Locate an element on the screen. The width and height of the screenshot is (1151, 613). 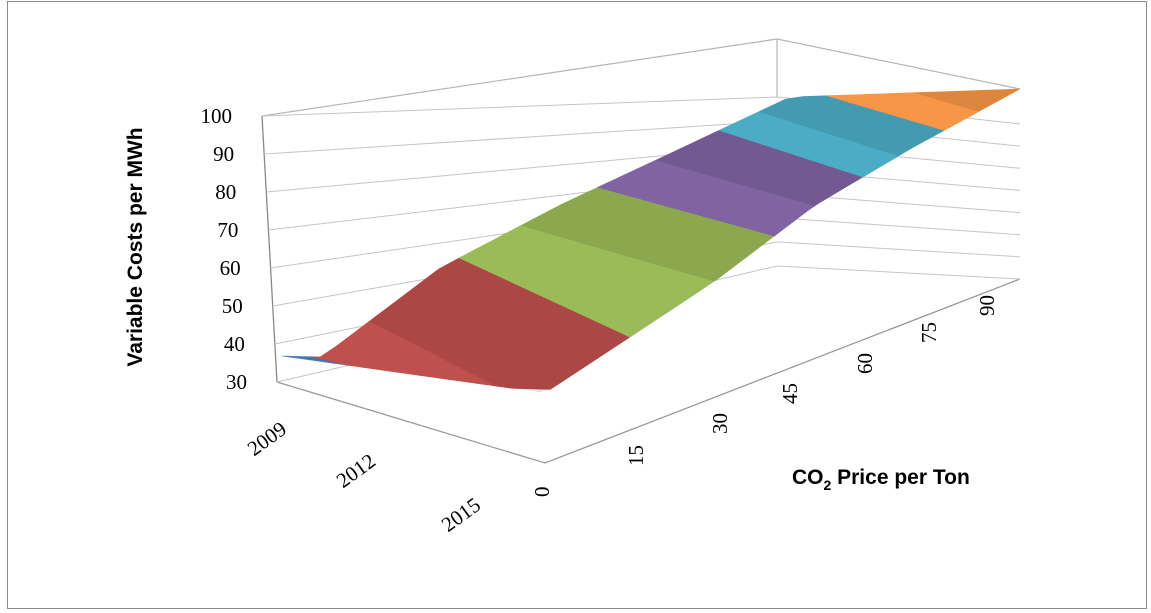
z-tick-label: 50 is located at coordinates (232, 306).